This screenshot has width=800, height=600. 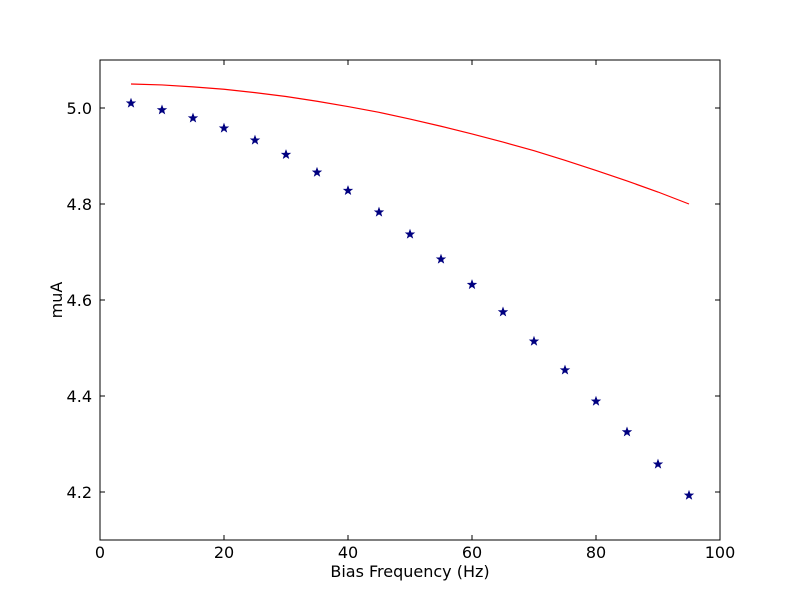 What do you see at coordinates (79, 492) in the screenshot?
I see `y-tick-label: 4.2` at bounding box center [79, 492].